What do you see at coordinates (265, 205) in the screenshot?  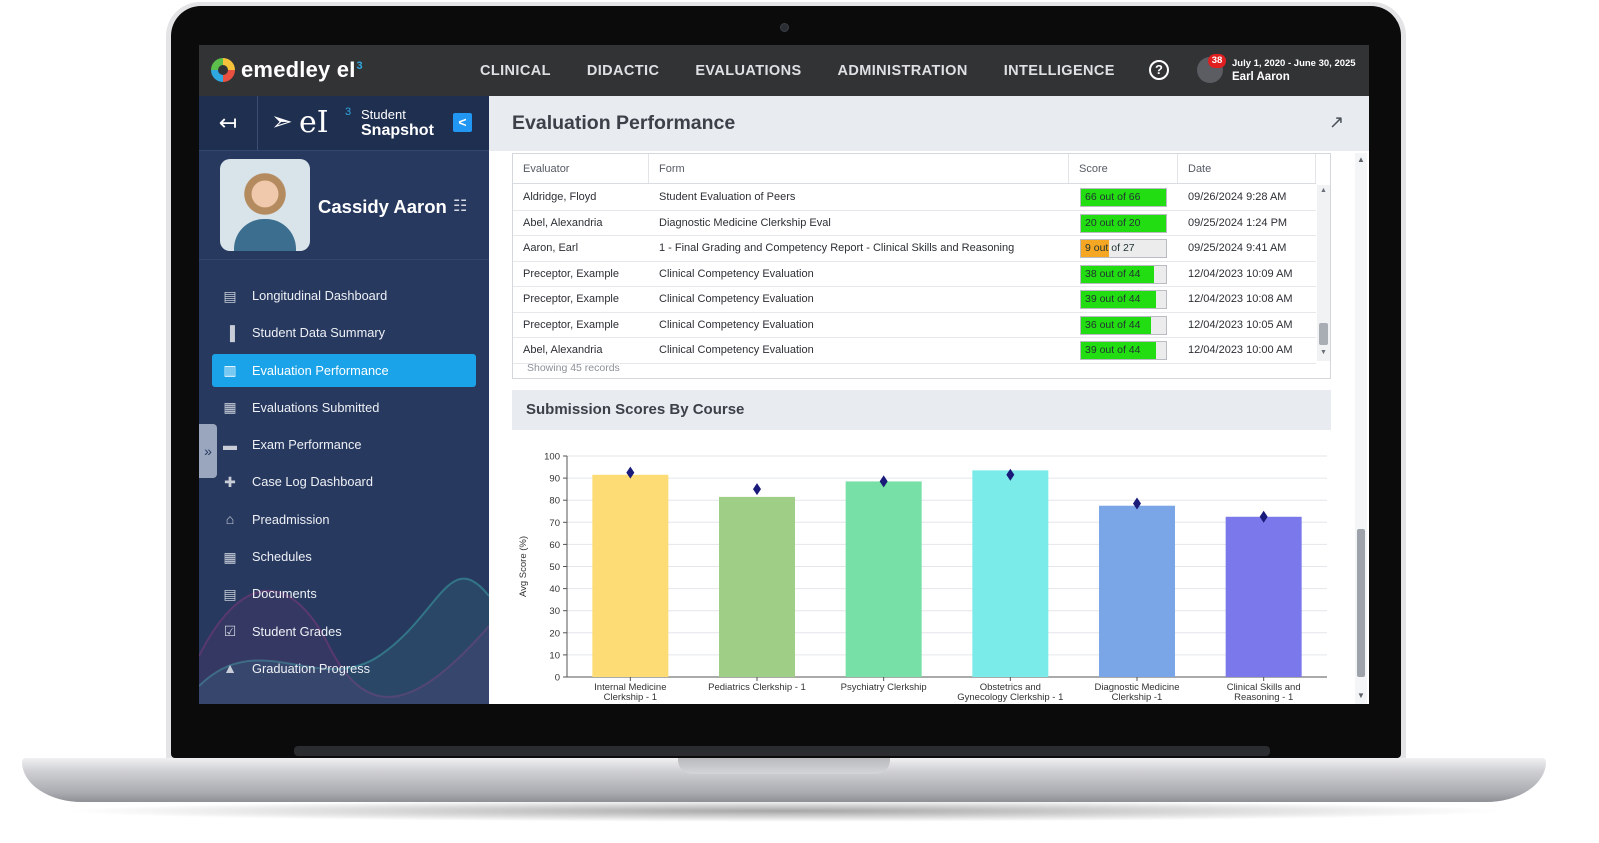 I see `student-photo` at bounding box center [265, 205].